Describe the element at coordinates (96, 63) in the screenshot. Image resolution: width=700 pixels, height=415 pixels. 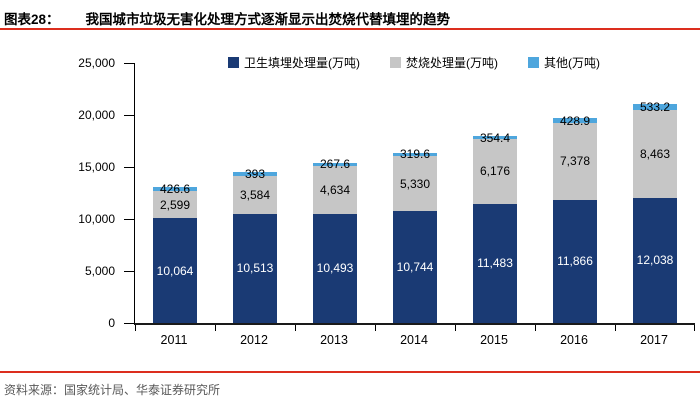
I see `y-axis-tick-label: 25,000` at that location.